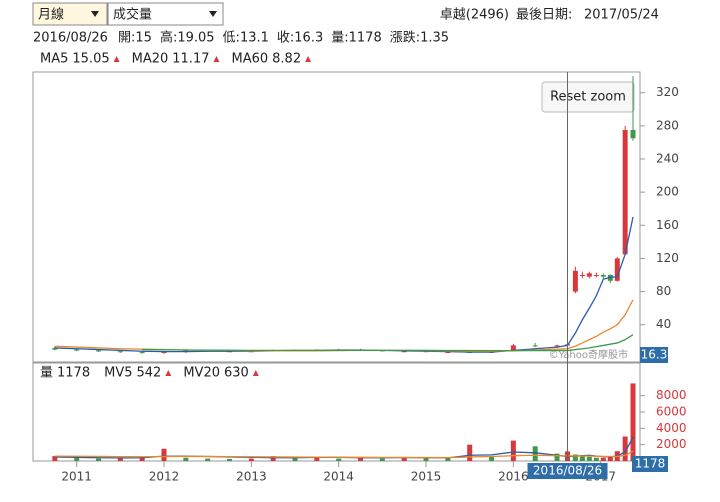 Image resolution: width=720 pixels, height=502 pixels. Describe the element at coordinates (667, 92) in the screenshot. I see `y-tick-label: 320` at that location.